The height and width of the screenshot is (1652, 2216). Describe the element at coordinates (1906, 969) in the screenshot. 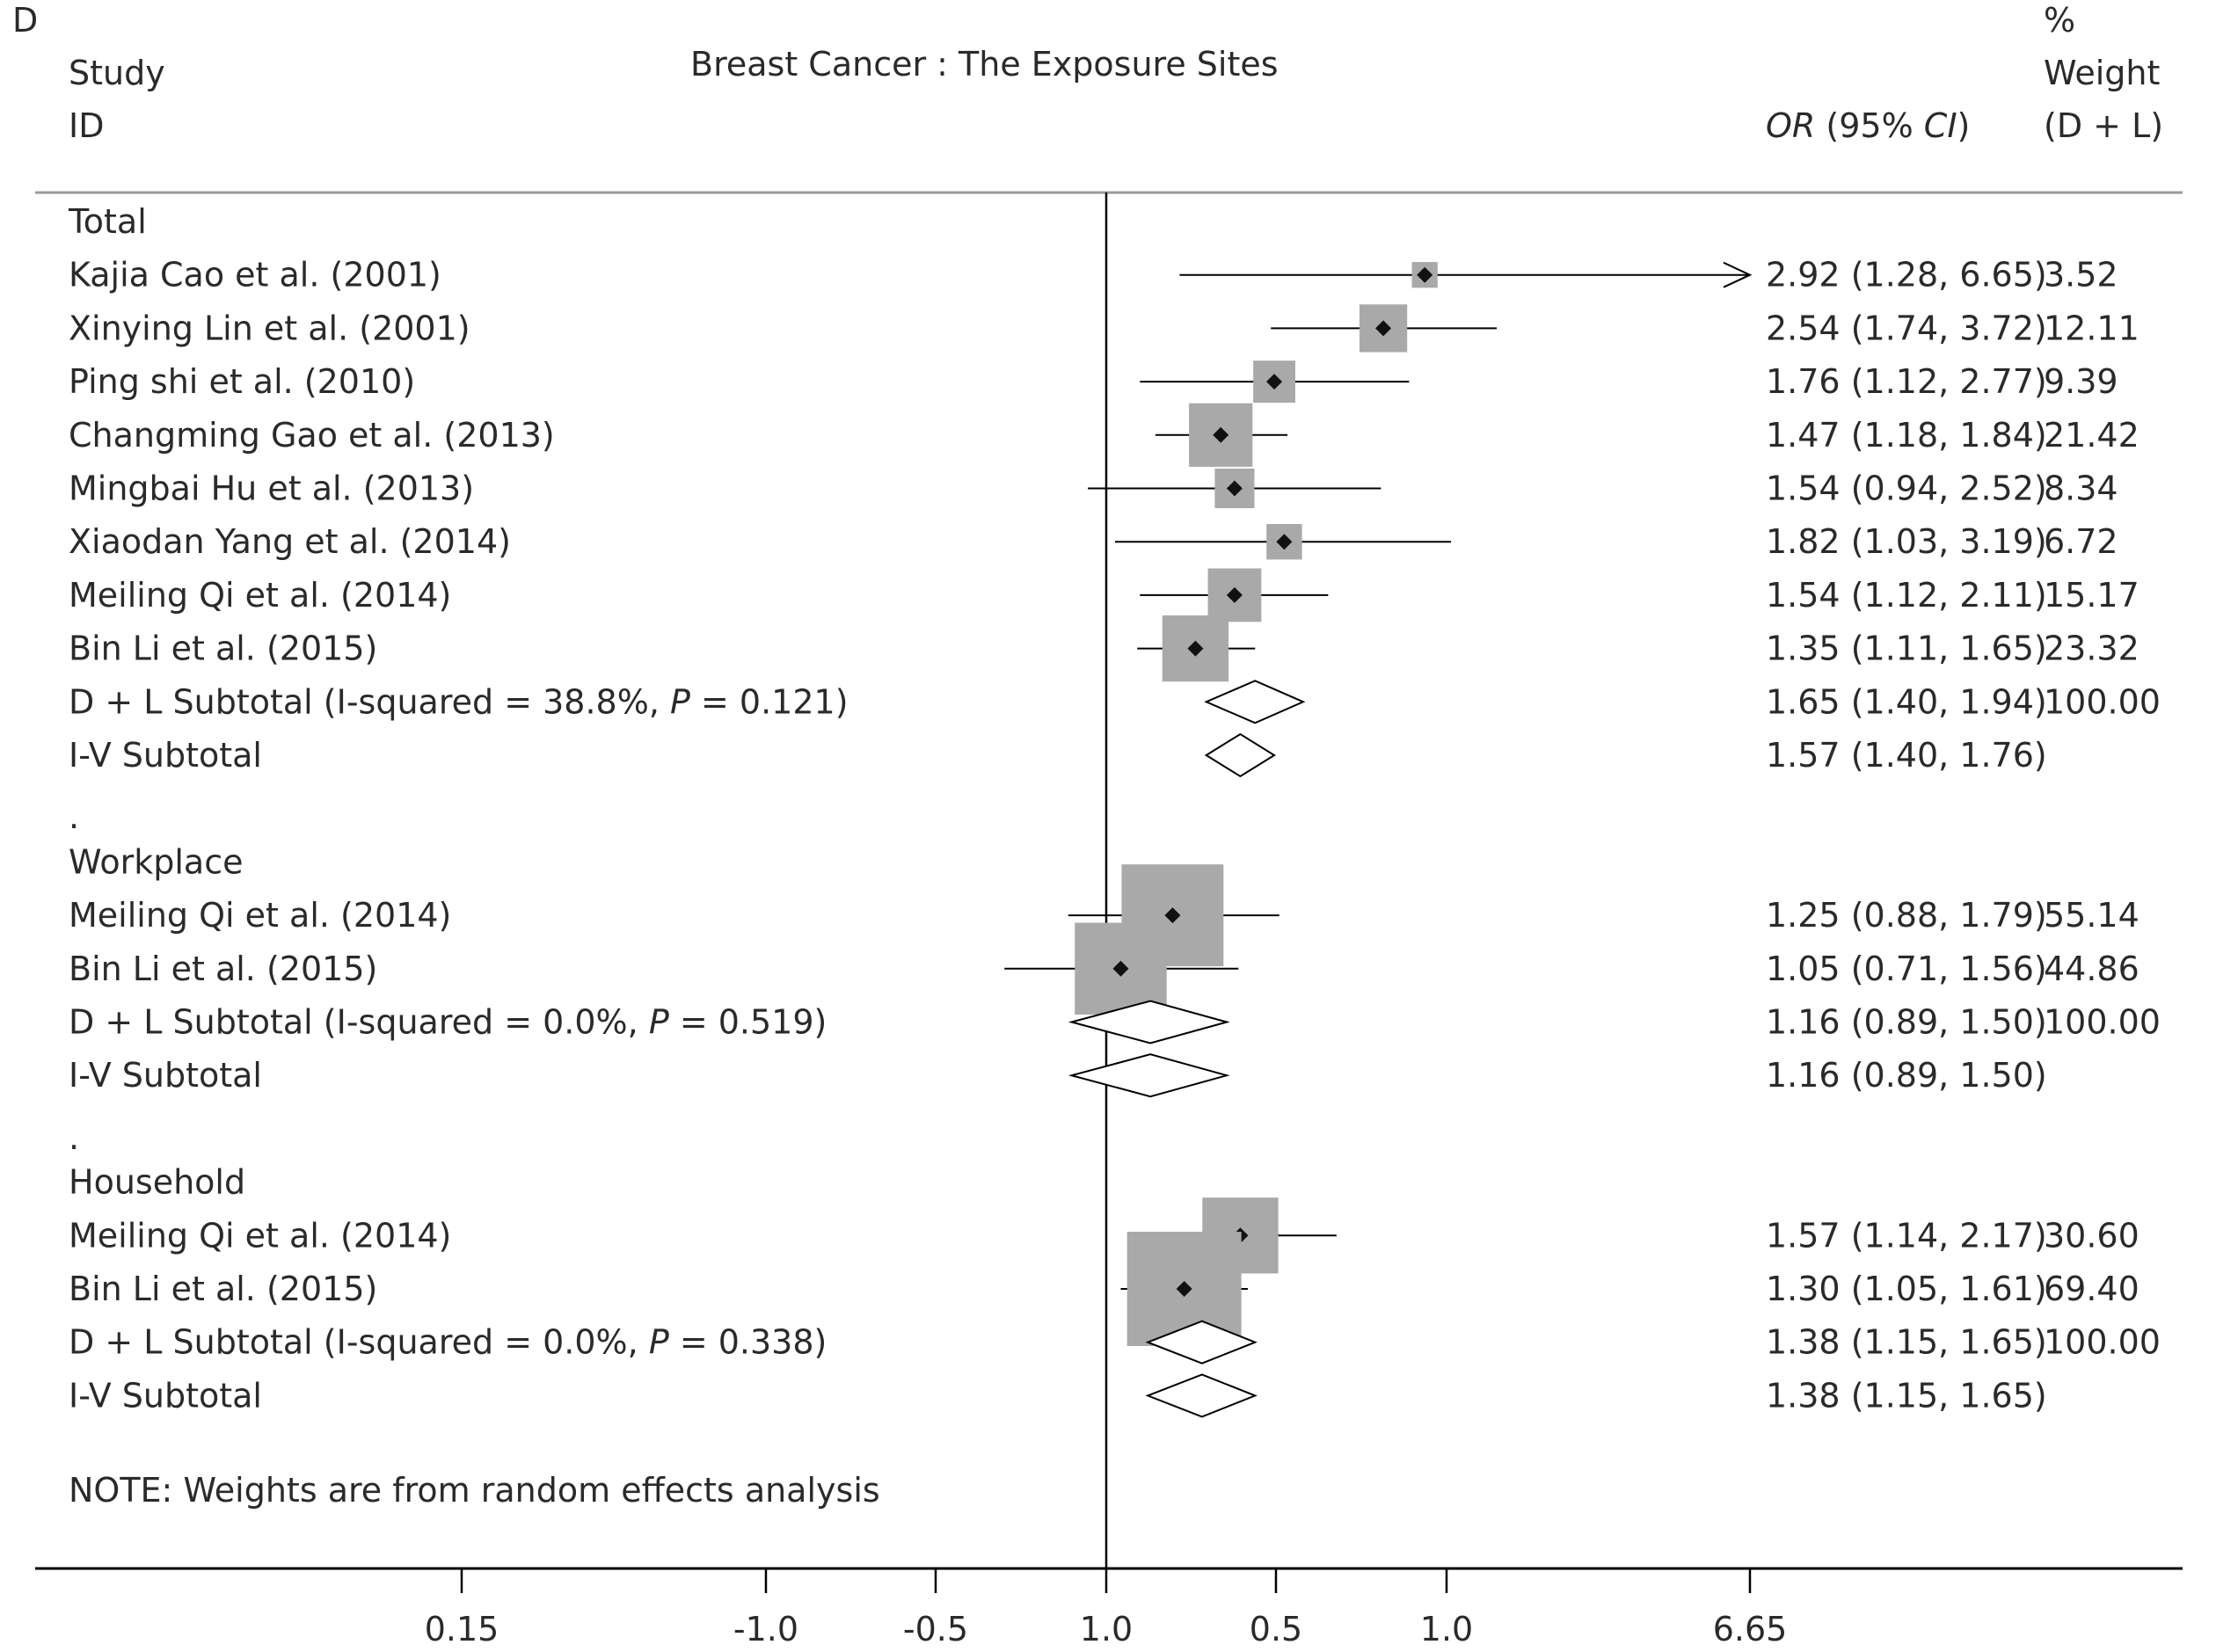

I see `or-ci-value: 1.05 (0.71, 1.56)` at that location.